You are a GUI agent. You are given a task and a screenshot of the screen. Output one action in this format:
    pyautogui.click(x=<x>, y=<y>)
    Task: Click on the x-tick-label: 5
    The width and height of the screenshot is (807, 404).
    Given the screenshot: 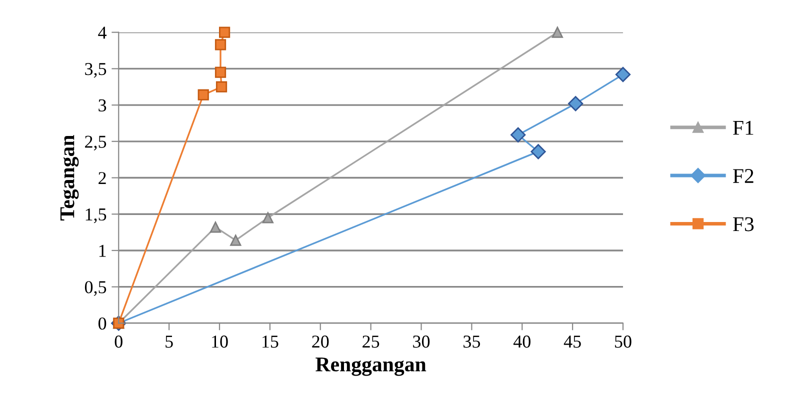 What is the action you would take?
    pyautogui.click(x=169, y=342)
    